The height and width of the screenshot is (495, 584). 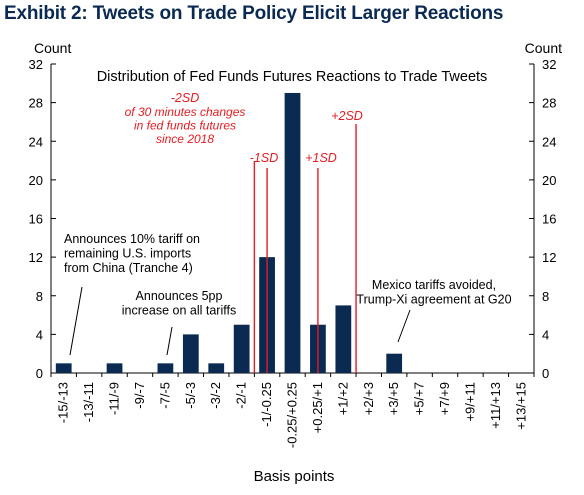 What do you see at coordinates (419, 398) in the screenshot?
I see `x-tick-label: +5/+7` at bounding box center [419, 398].